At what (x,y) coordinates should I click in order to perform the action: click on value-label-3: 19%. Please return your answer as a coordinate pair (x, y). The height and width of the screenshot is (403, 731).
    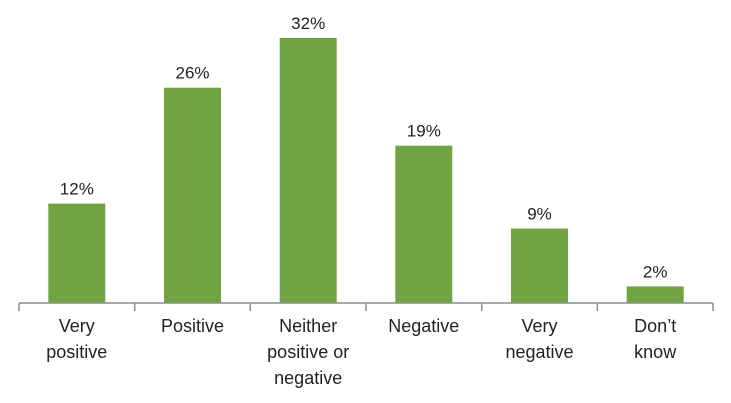
    Looking at the image, I should click on (424, 131).